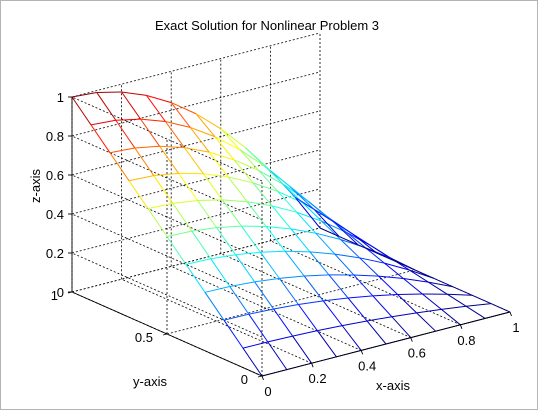 This screenshot has width=538, height=410. Describe the element at coordinates (60, 97) in the screenshot. I see `z-tick-label: 1` at that location.